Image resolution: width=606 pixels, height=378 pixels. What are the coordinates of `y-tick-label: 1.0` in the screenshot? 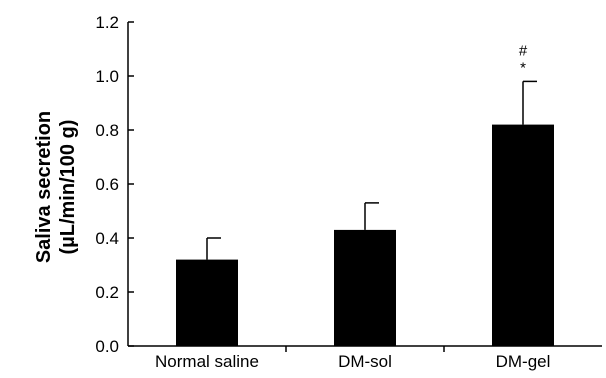 It's located at (107, 76).